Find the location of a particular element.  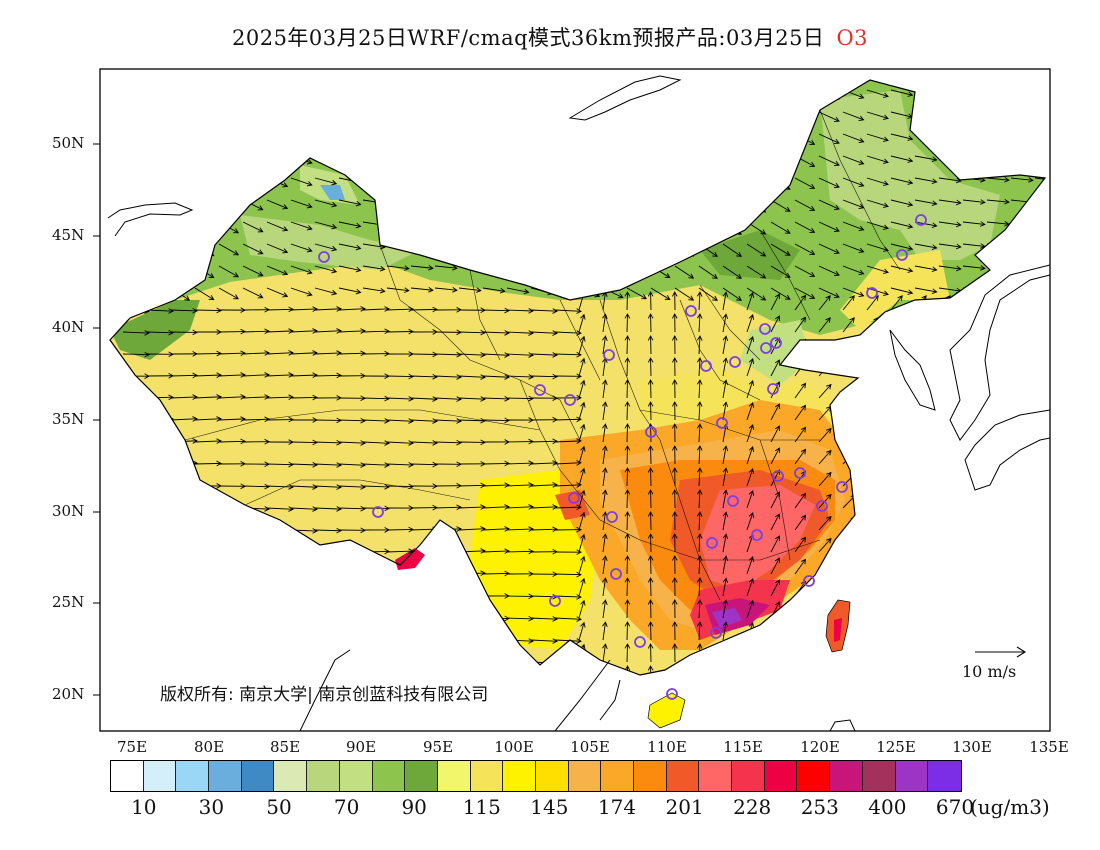

lon-label-135: 135E is located at coordinates (1049, 747).